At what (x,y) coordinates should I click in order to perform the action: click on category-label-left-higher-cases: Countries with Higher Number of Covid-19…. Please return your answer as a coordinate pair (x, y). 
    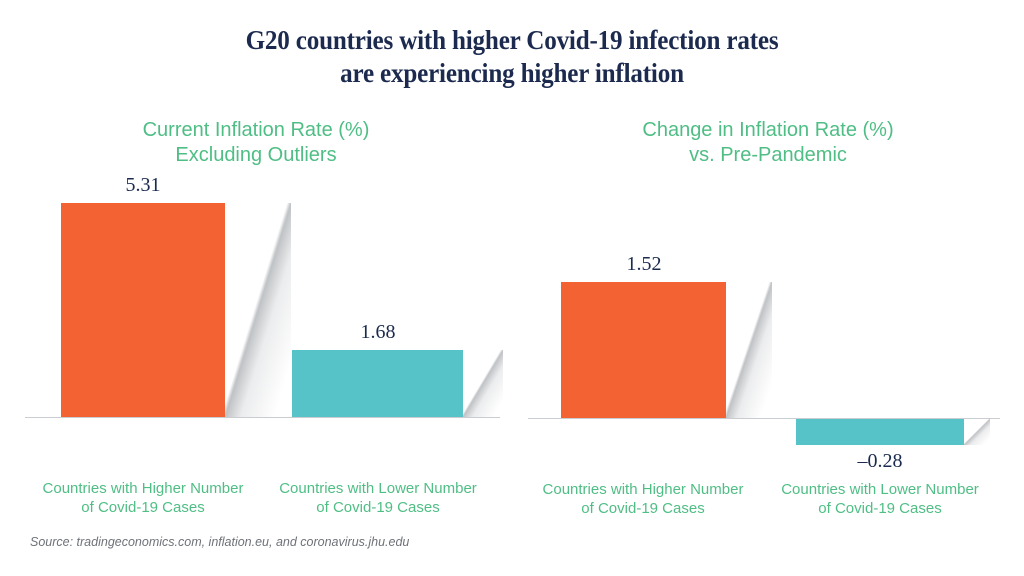
    Looking at the image, I should click on (143, 498).